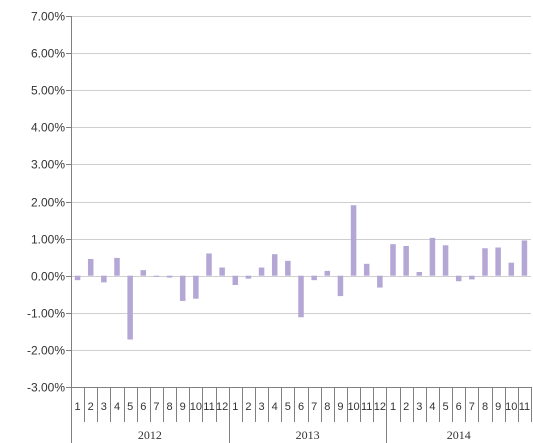 The height and width of the screenshot is (443, 533). Describe the element at coordinates (46, 351) in the screenshot. I see `y-tick-label: -2.00%` at that location.